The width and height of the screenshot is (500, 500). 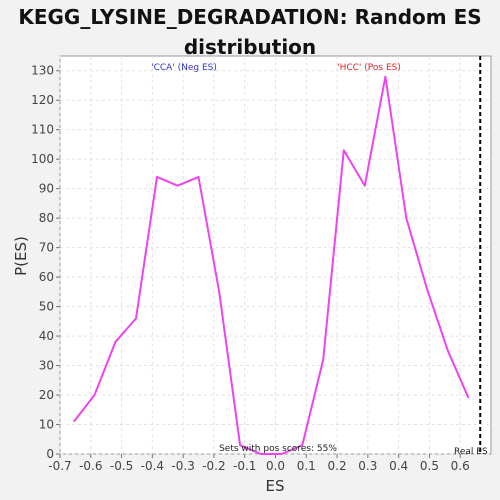 What do you see at coordinates (46, 366) in the screenshot?
I see `y-tick-label: 30` at bounding box center [46, 366].